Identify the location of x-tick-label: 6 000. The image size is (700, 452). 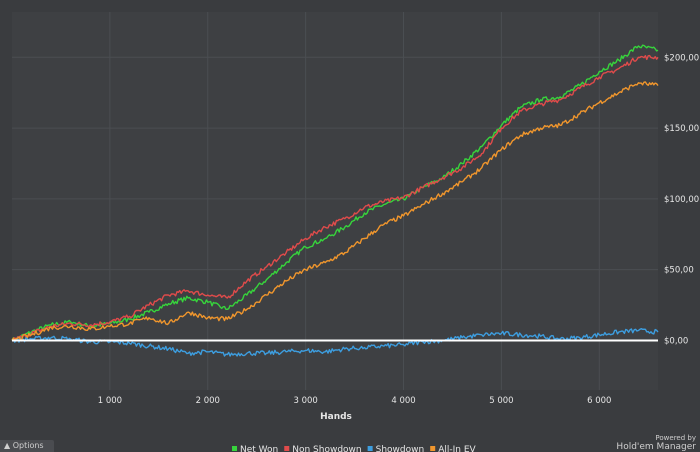
(599, 401).